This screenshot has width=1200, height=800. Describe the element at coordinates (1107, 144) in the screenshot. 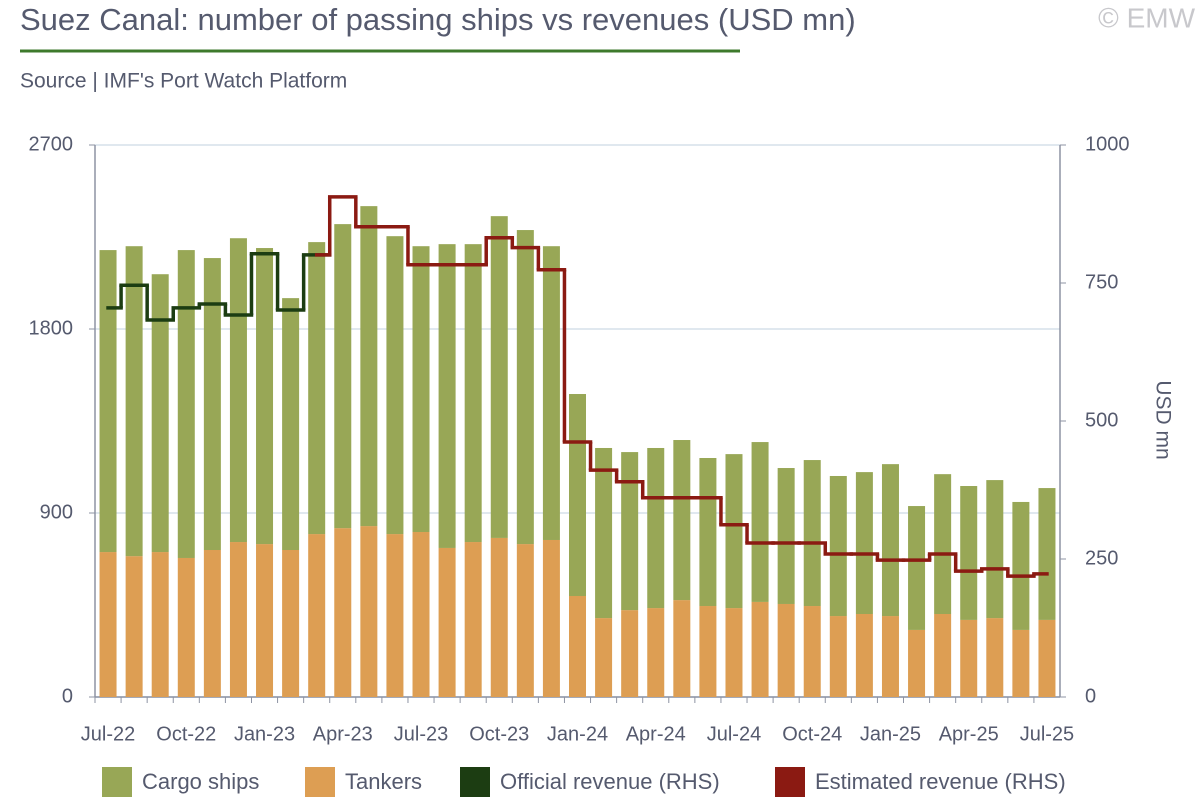

I see `y2-tick-label: 1000` at that location.